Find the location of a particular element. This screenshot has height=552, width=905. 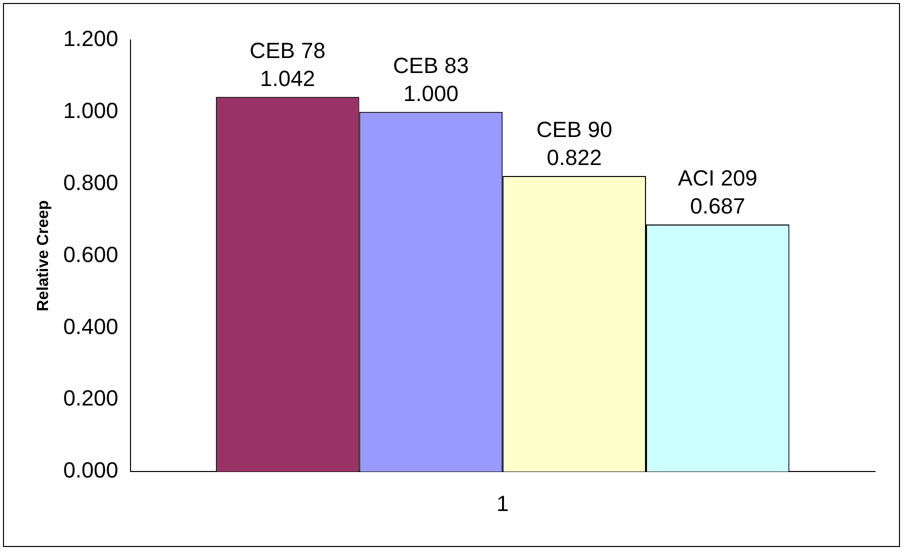

x-tick-label: 1 is located at coordinates (502, 503).